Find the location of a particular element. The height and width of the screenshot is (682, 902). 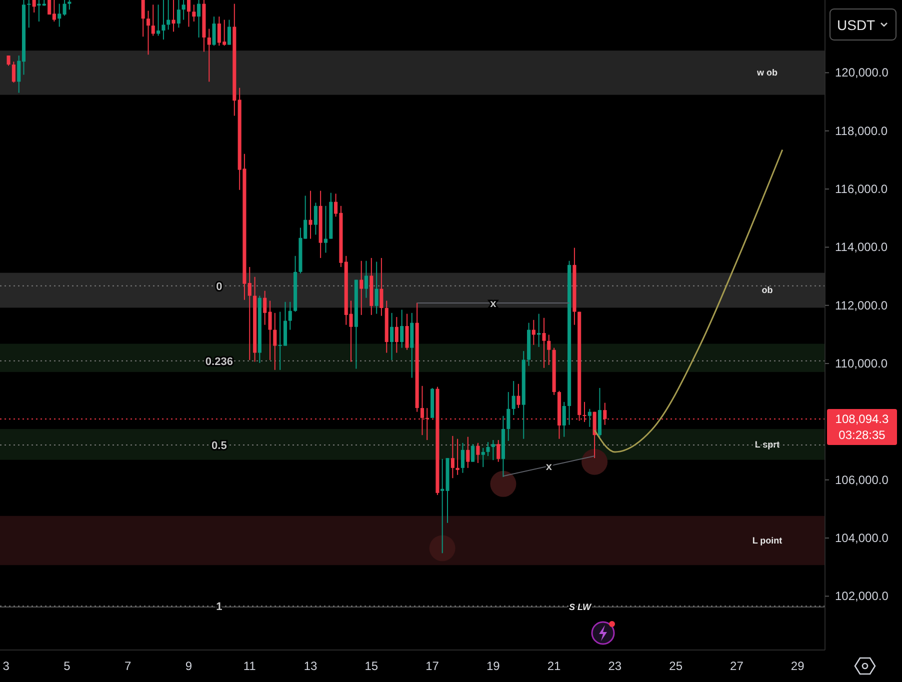

y-tick-label: 102,000.0 is located at coordinates (862, 596).